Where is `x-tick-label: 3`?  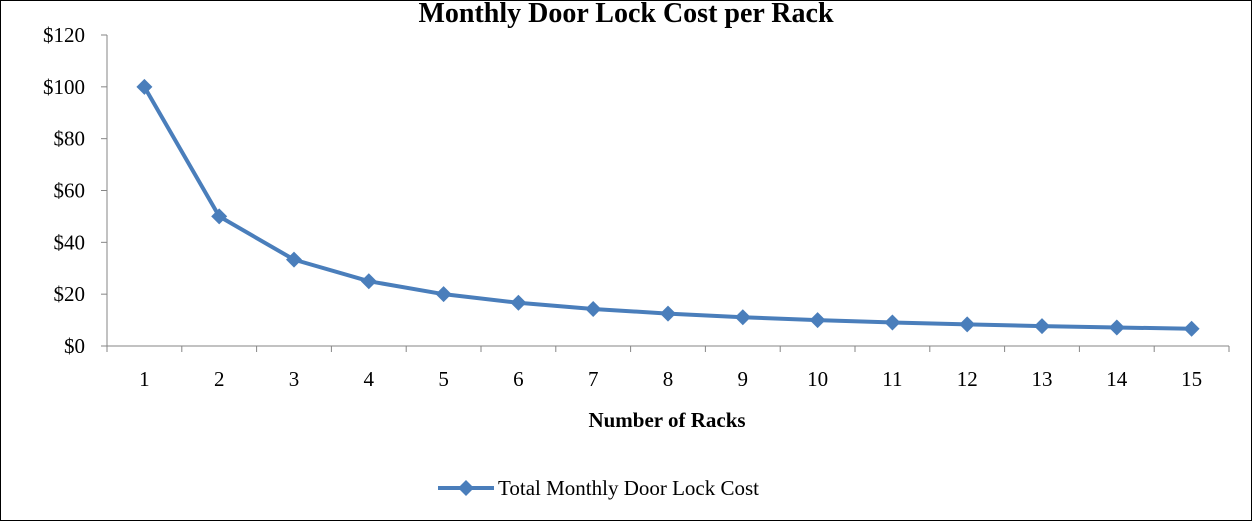 x-tick-label: 3 is located at coordinates (294, 379).